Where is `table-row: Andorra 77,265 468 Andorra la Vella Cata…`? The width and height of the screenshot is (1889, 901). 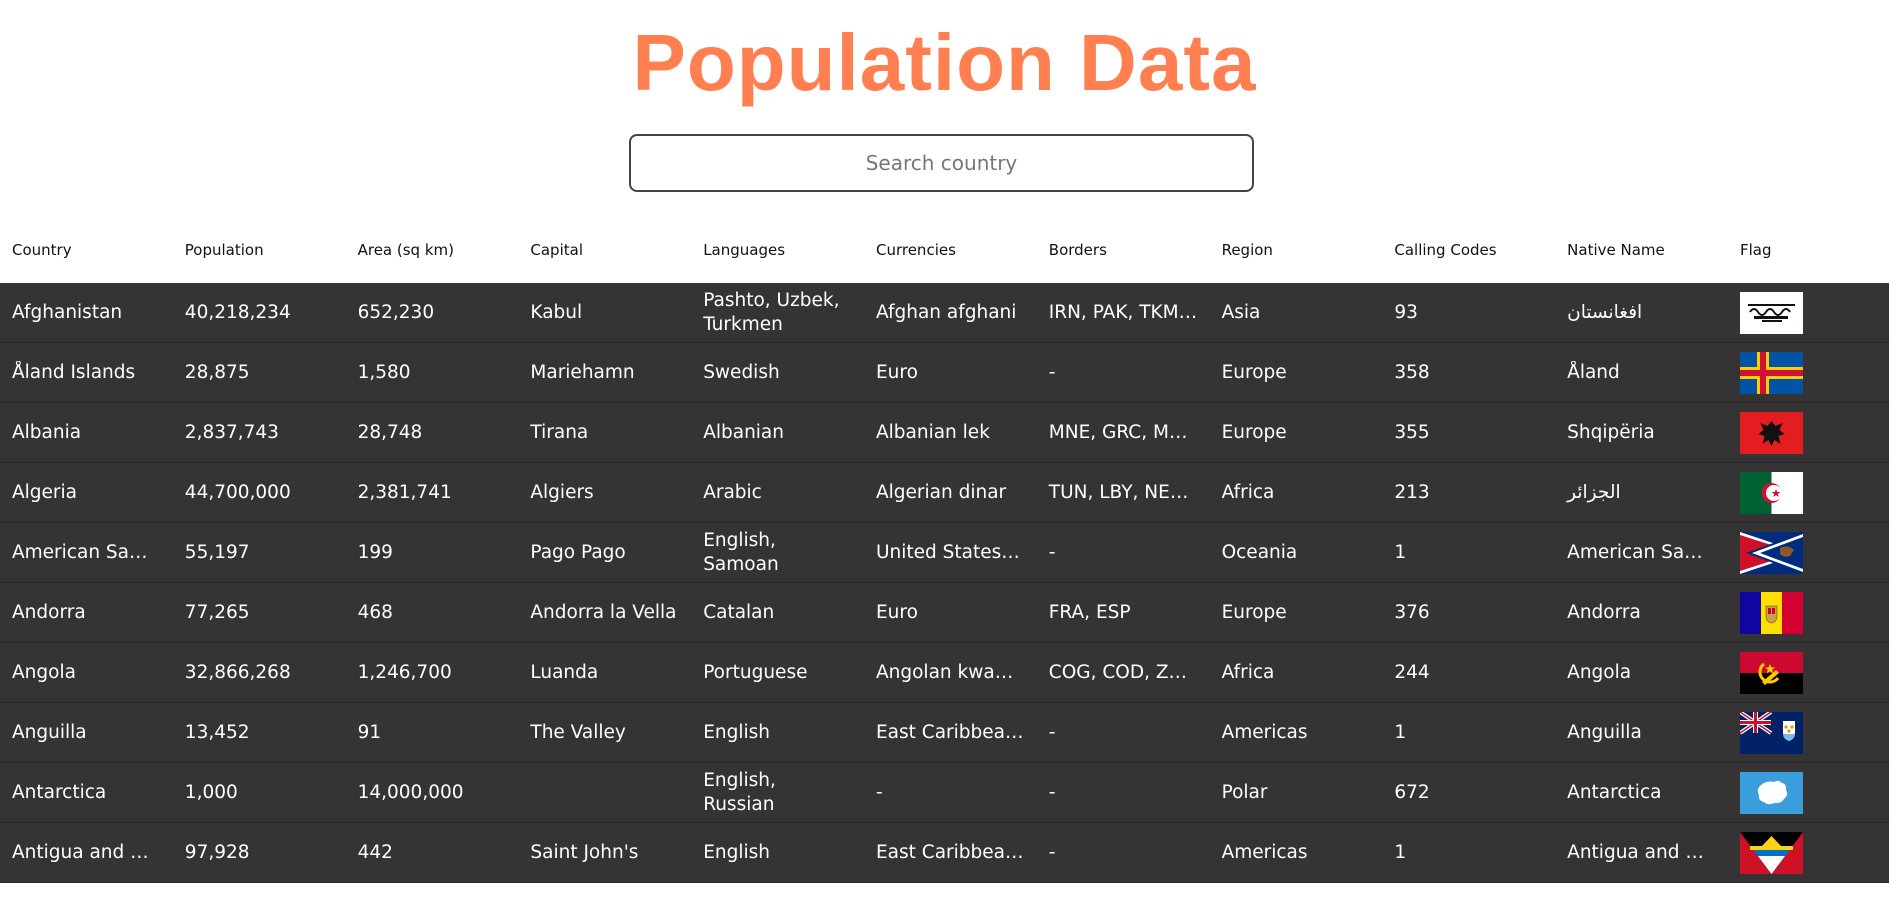 table-row: Andorra 77,265 468 Andorra la Vella Cata… is located at coordinates (944, 613).